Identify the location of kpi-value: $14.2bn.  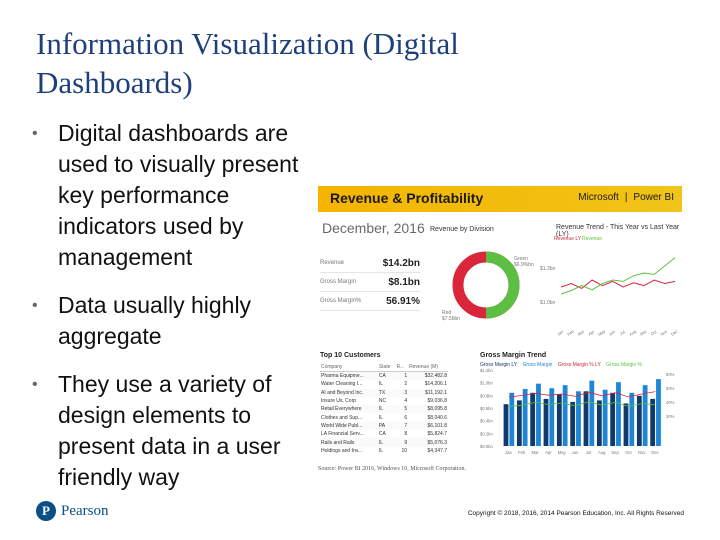
(401, 263).